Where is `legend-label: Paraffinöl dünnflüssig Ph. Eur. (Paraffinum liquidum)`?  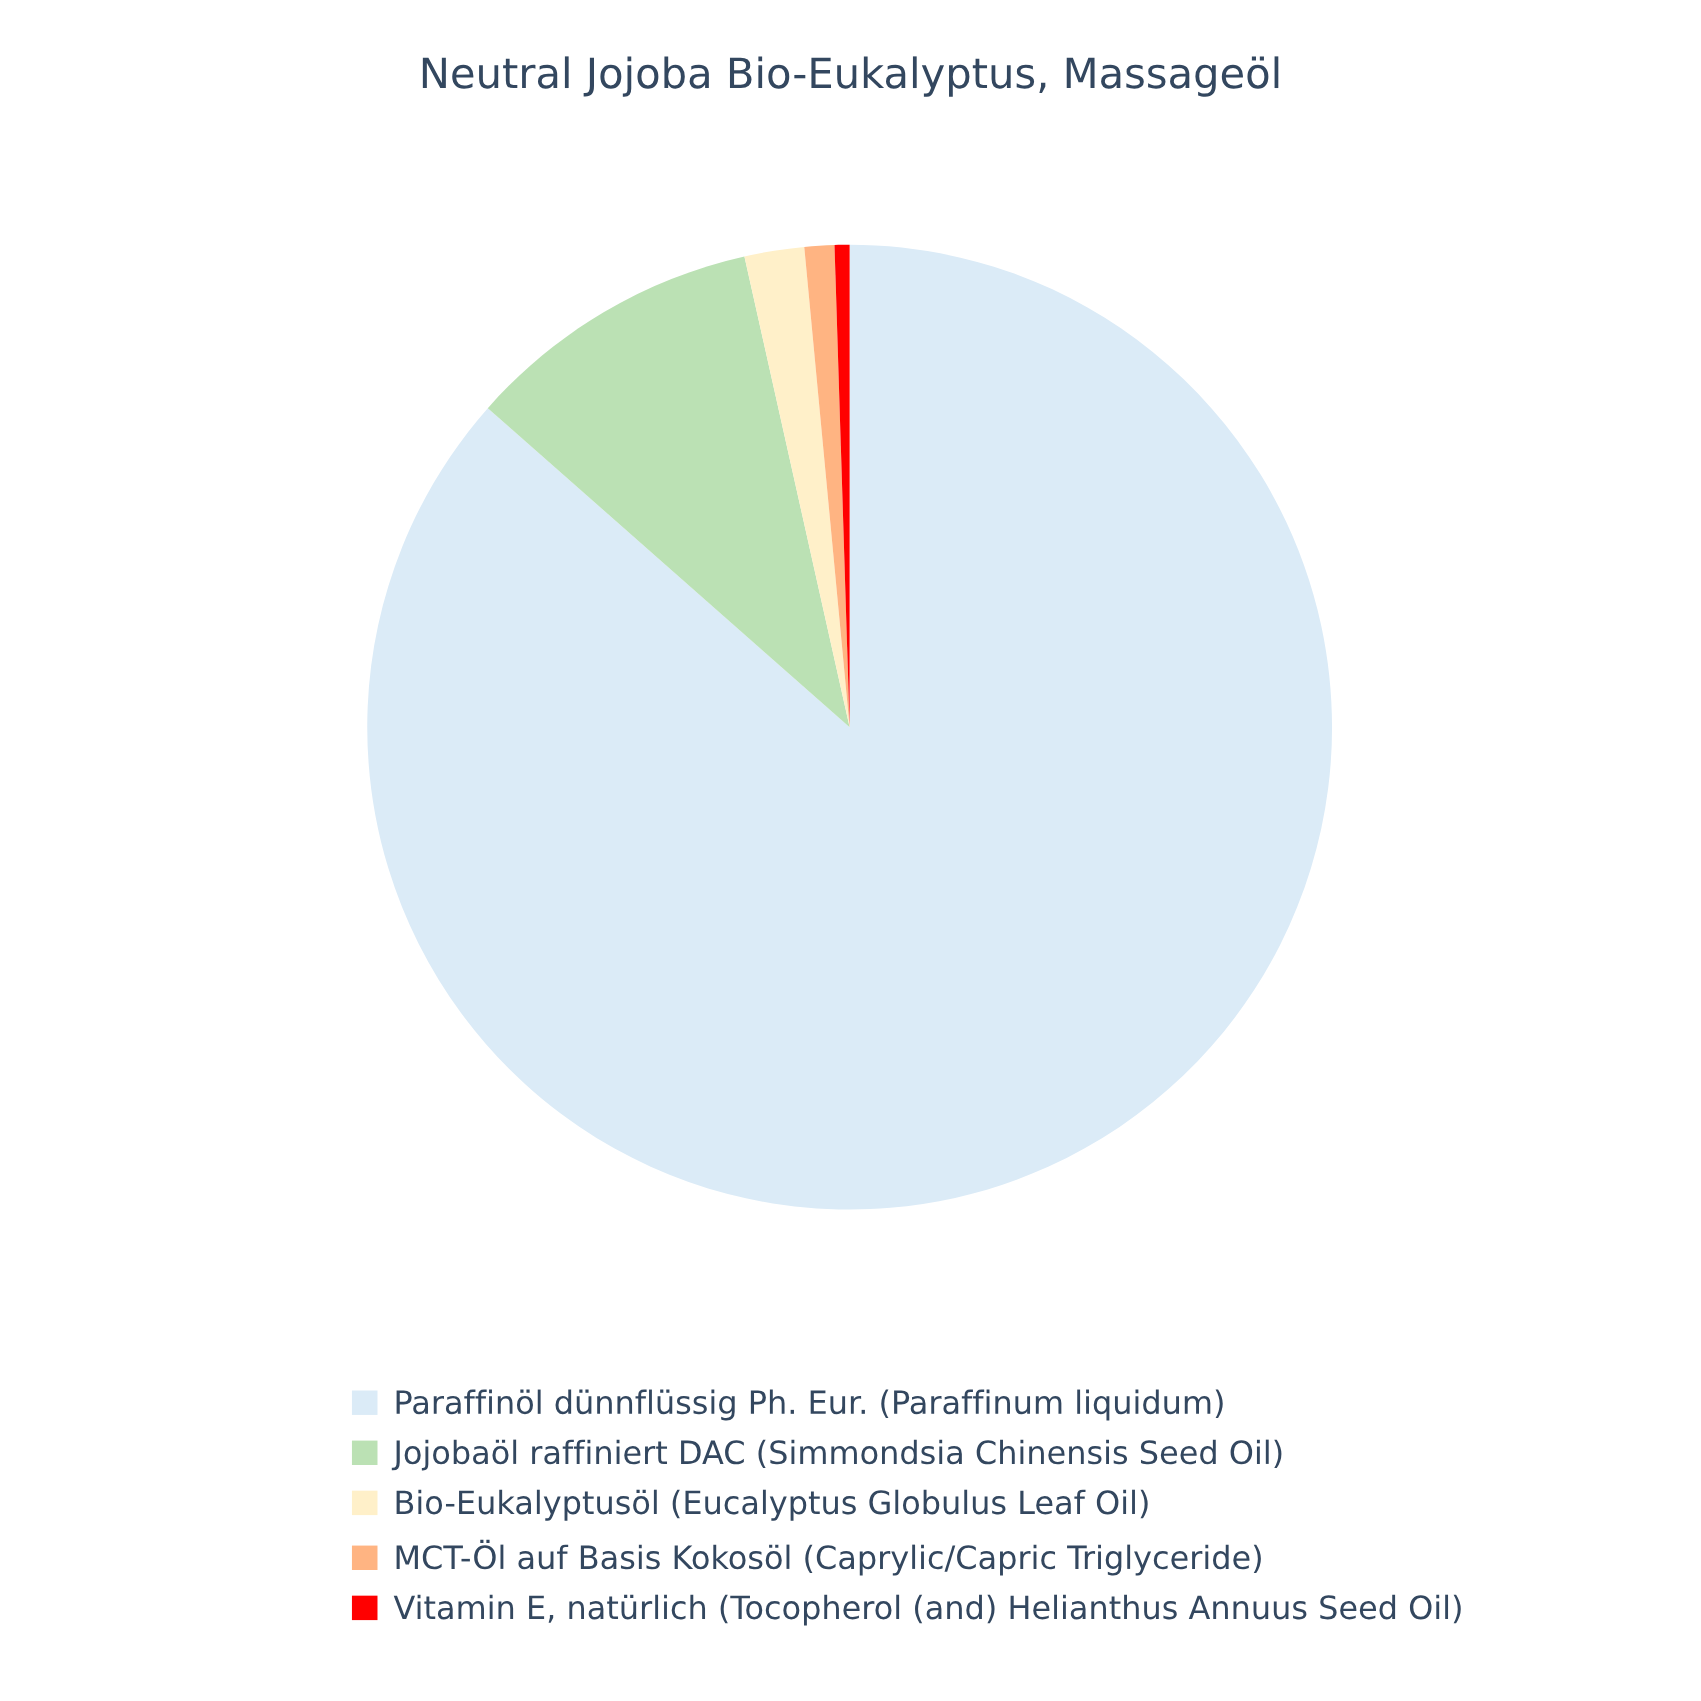 legend-label: Paraffinöl dünnflüssig Ph. Eur. (Paraffinum liquidum) is located at coordinates (809, 1405).